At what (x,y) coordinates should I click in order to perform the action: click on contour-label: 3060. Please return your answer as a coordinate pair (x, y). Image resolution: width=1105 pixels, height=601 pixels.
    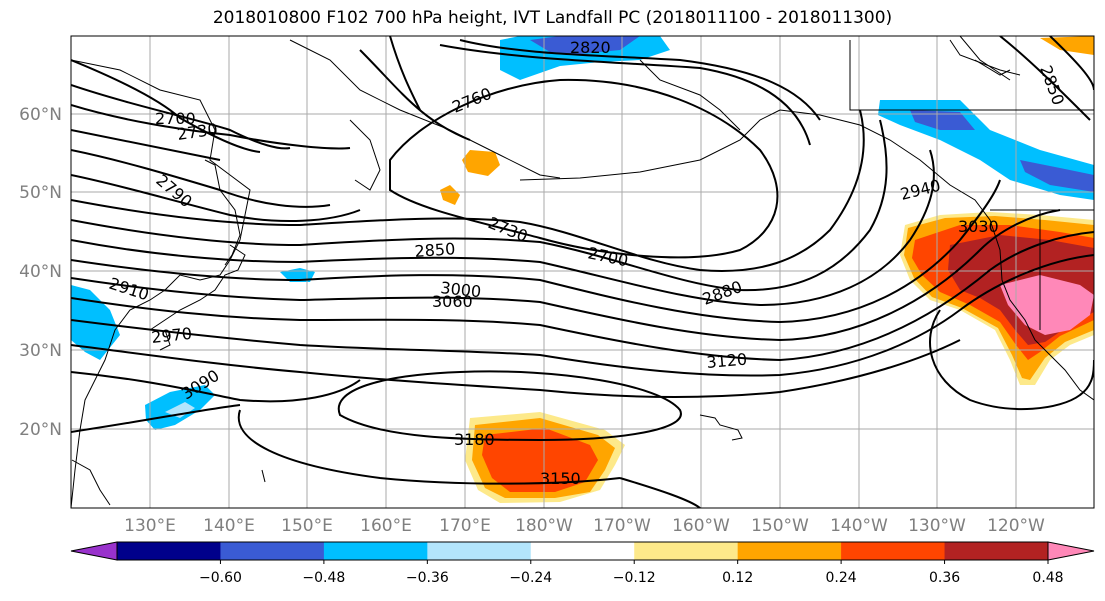
    Looking at the image, I should click on (452, 301).